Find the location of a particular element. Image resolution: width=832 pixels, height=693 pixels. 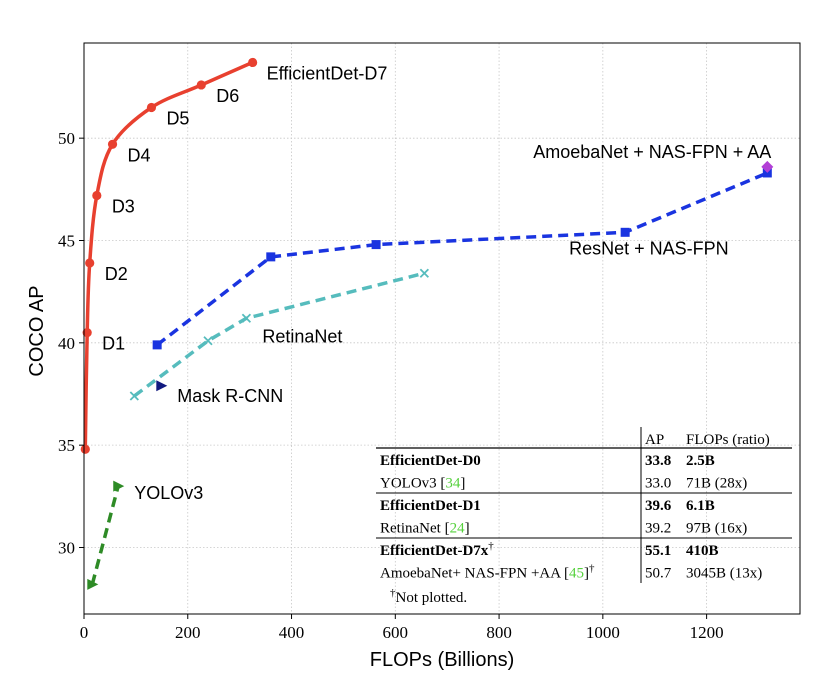

table-ap-value: 33.0 is located at coordinates (658, 484).